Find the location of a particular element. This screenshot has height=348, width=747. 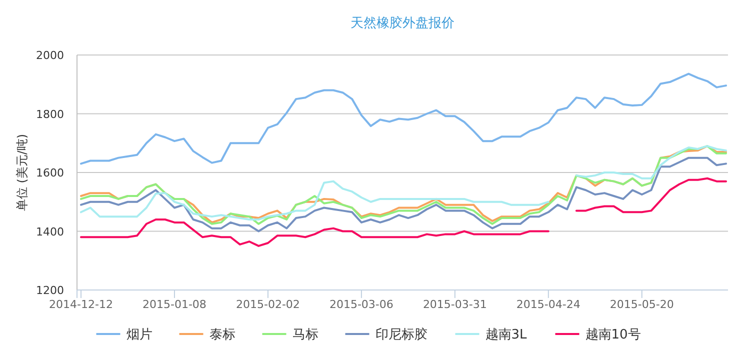

y-tick-label: 1200 is located at coordinates (50, 290).